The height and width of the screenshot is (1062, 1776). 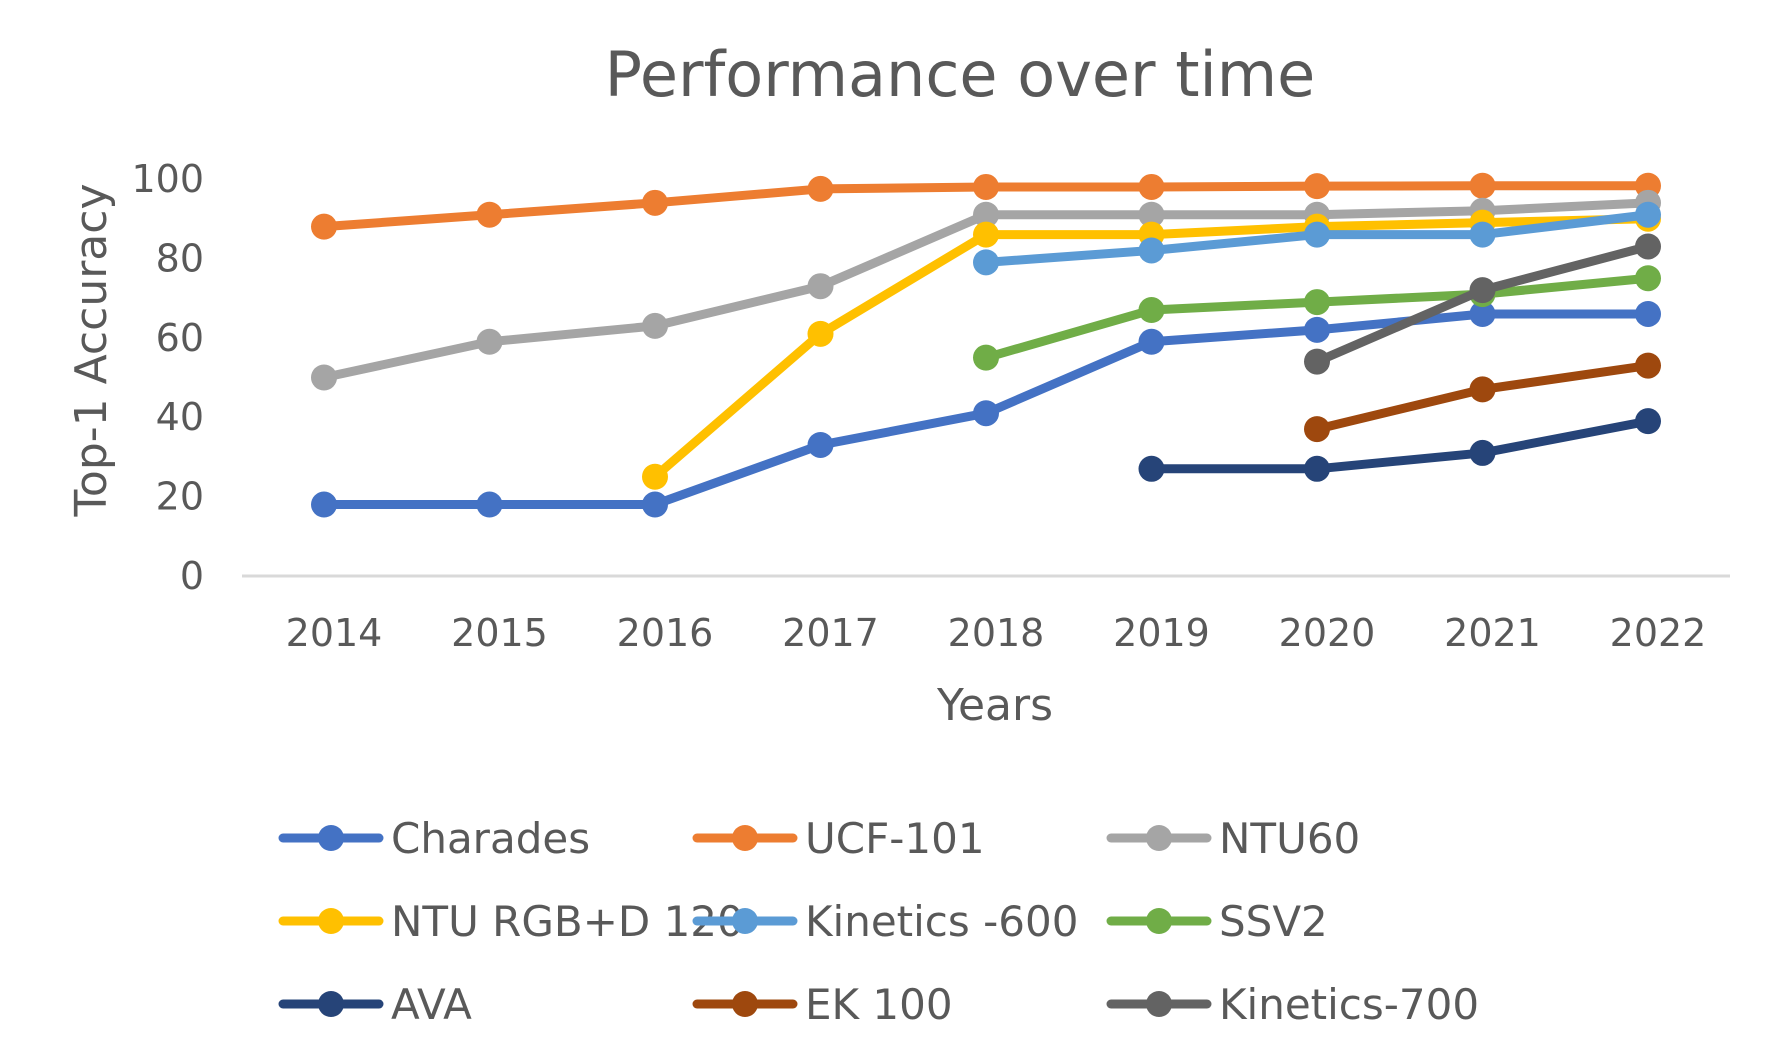 I want to click on y-axis-ticks: 0 20 40 60 80 100, so click(x=167, y=377).